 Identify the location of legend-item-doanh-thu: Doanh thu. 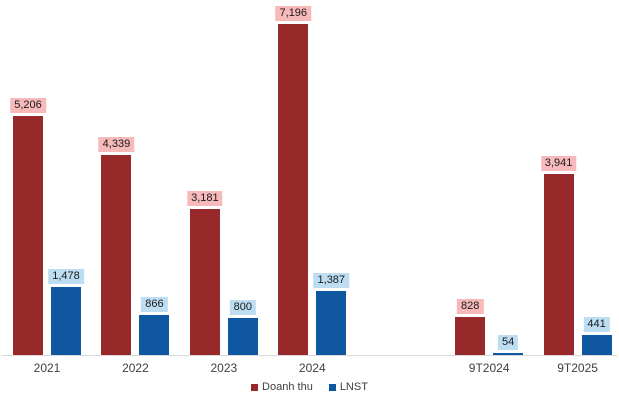
(282, 387).